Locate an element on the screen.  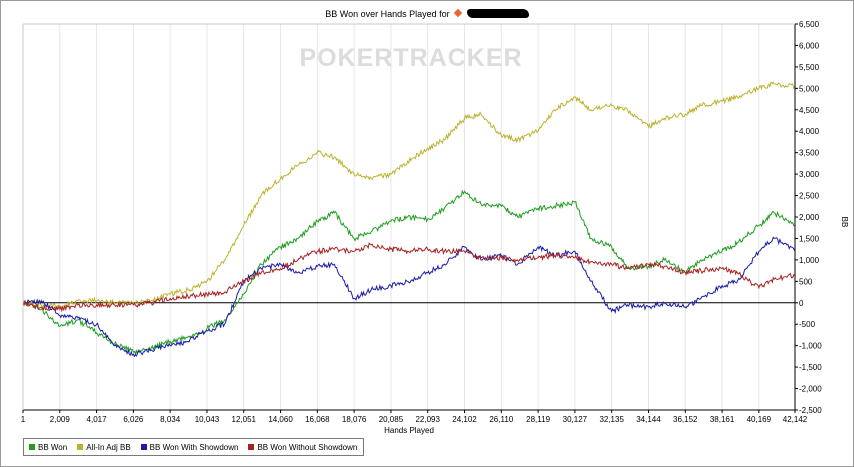
y-axis-label: BB is located at coordinates (844, 222).